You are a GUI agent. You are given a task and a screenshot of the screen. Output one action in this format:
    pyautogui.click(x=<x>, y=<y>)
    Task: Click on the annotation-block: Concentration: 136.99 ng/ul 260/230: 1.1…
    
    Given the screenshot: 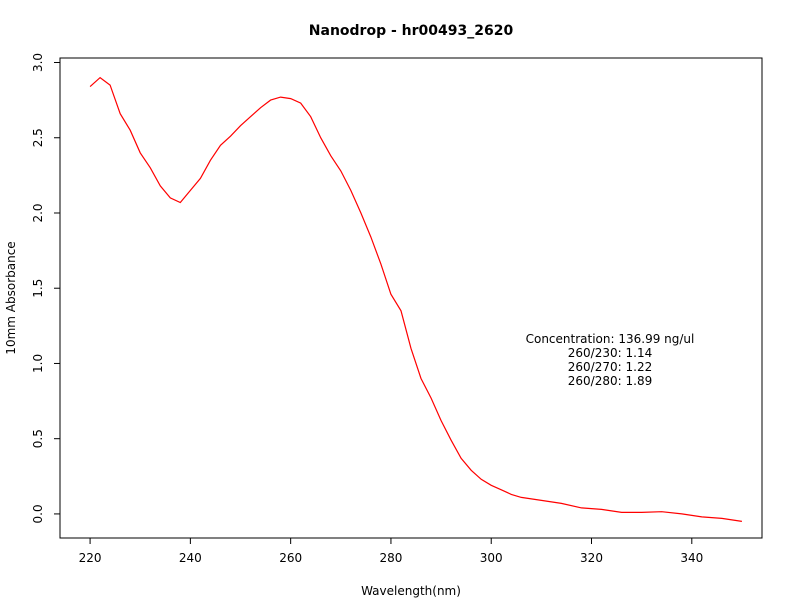 What is the action you would take?
    pyautogui.click(x=610, y=360)
    